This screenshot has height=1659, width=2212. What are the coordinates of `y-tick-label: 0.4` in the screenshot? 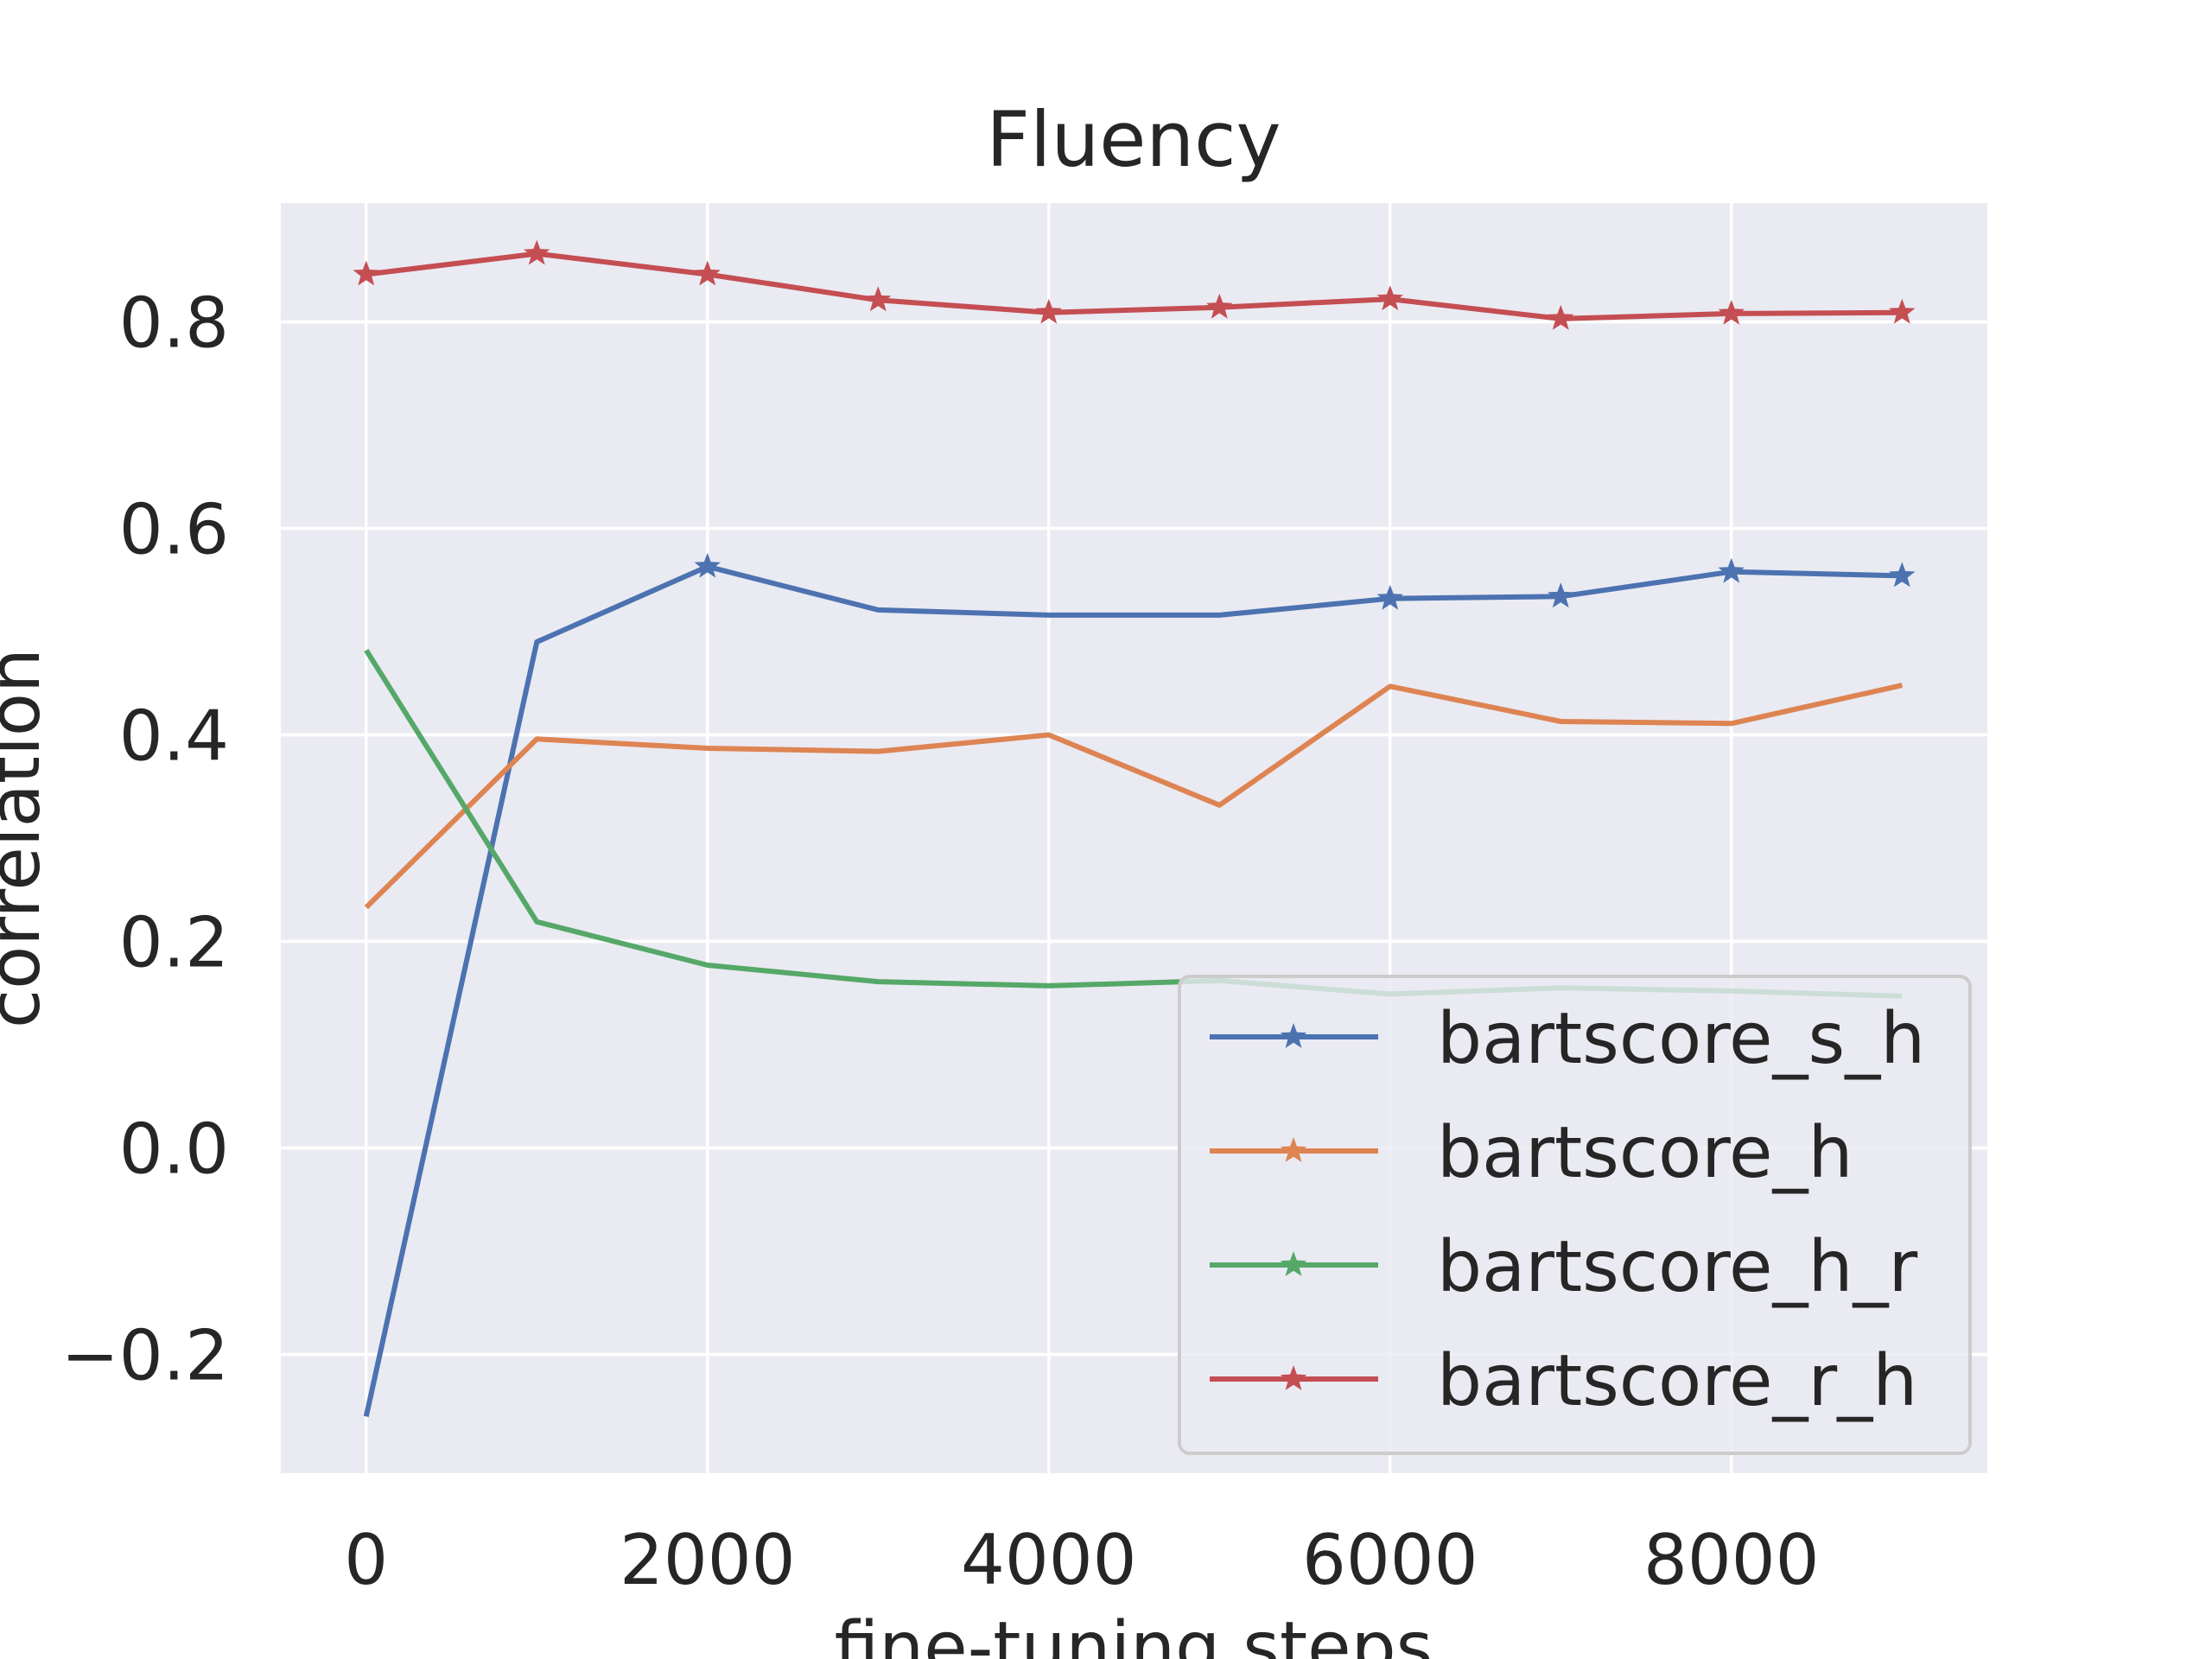 It's located at (174, 736).